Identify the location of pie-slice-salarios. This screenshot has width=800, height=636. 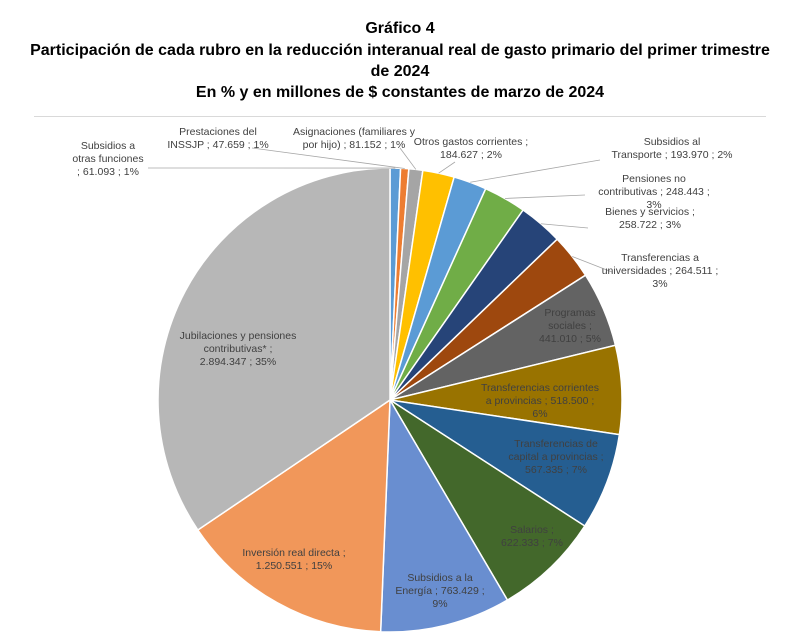
(487, 500).